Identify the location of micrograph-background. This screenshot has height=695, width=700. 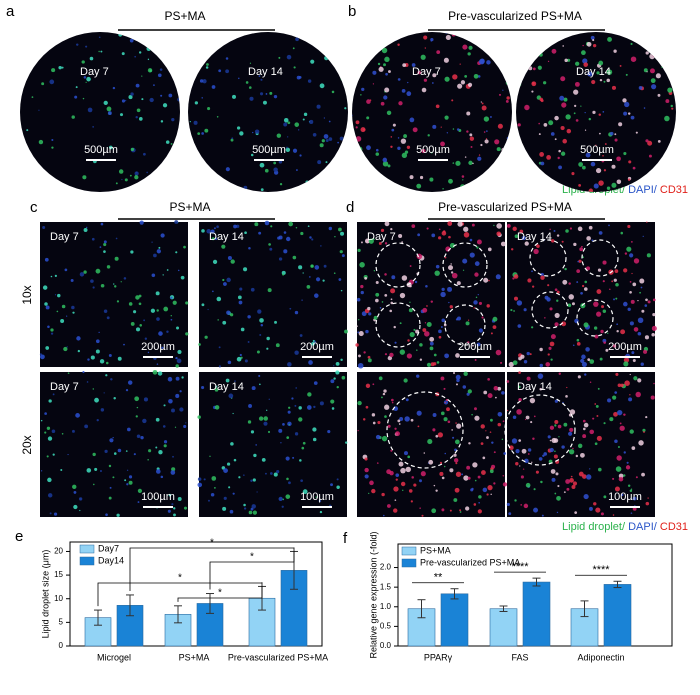
(114, 294).